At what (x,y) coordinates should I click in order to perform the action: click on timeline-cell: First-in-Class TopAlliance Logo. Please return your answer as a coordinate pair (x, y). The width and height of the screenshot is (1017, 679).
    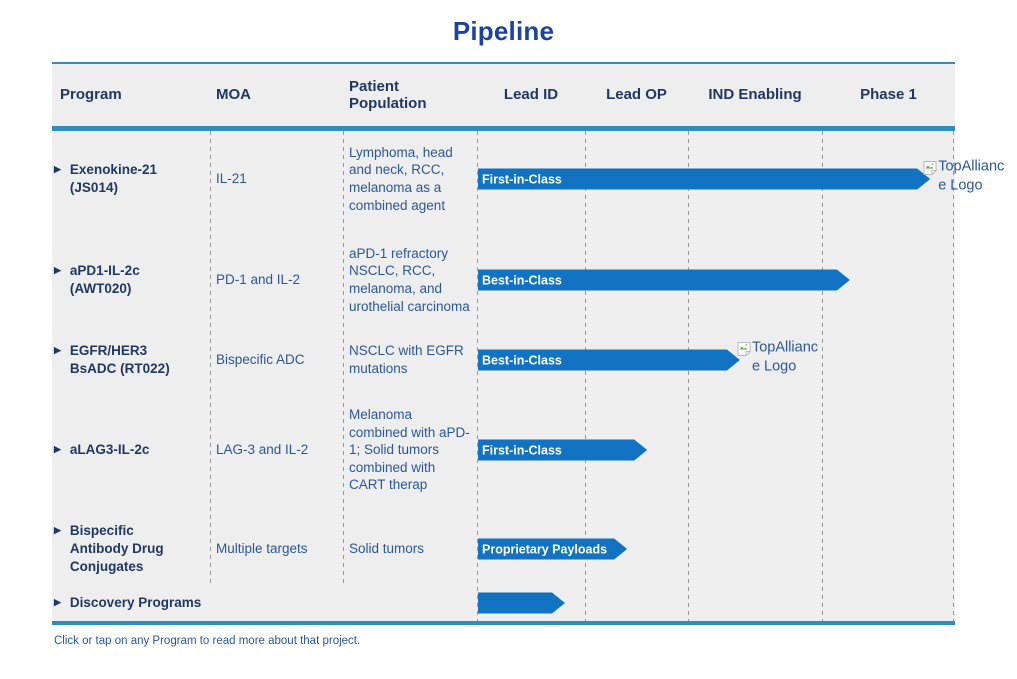
    Looking at the image, I should click on (740, 179).